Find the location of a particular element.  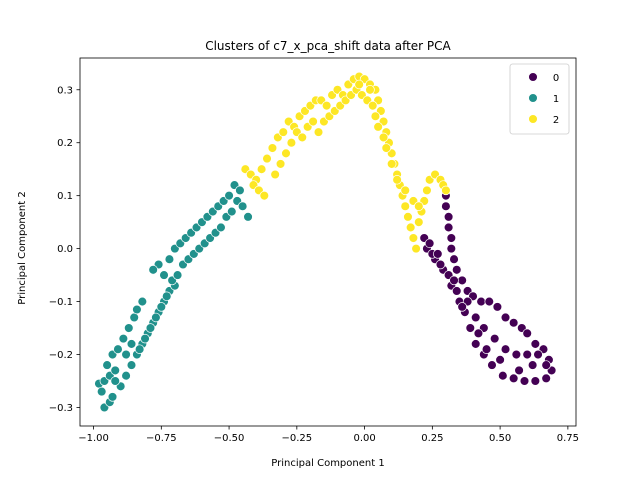

legend-label: 2 is located at coordinates (556, 120).